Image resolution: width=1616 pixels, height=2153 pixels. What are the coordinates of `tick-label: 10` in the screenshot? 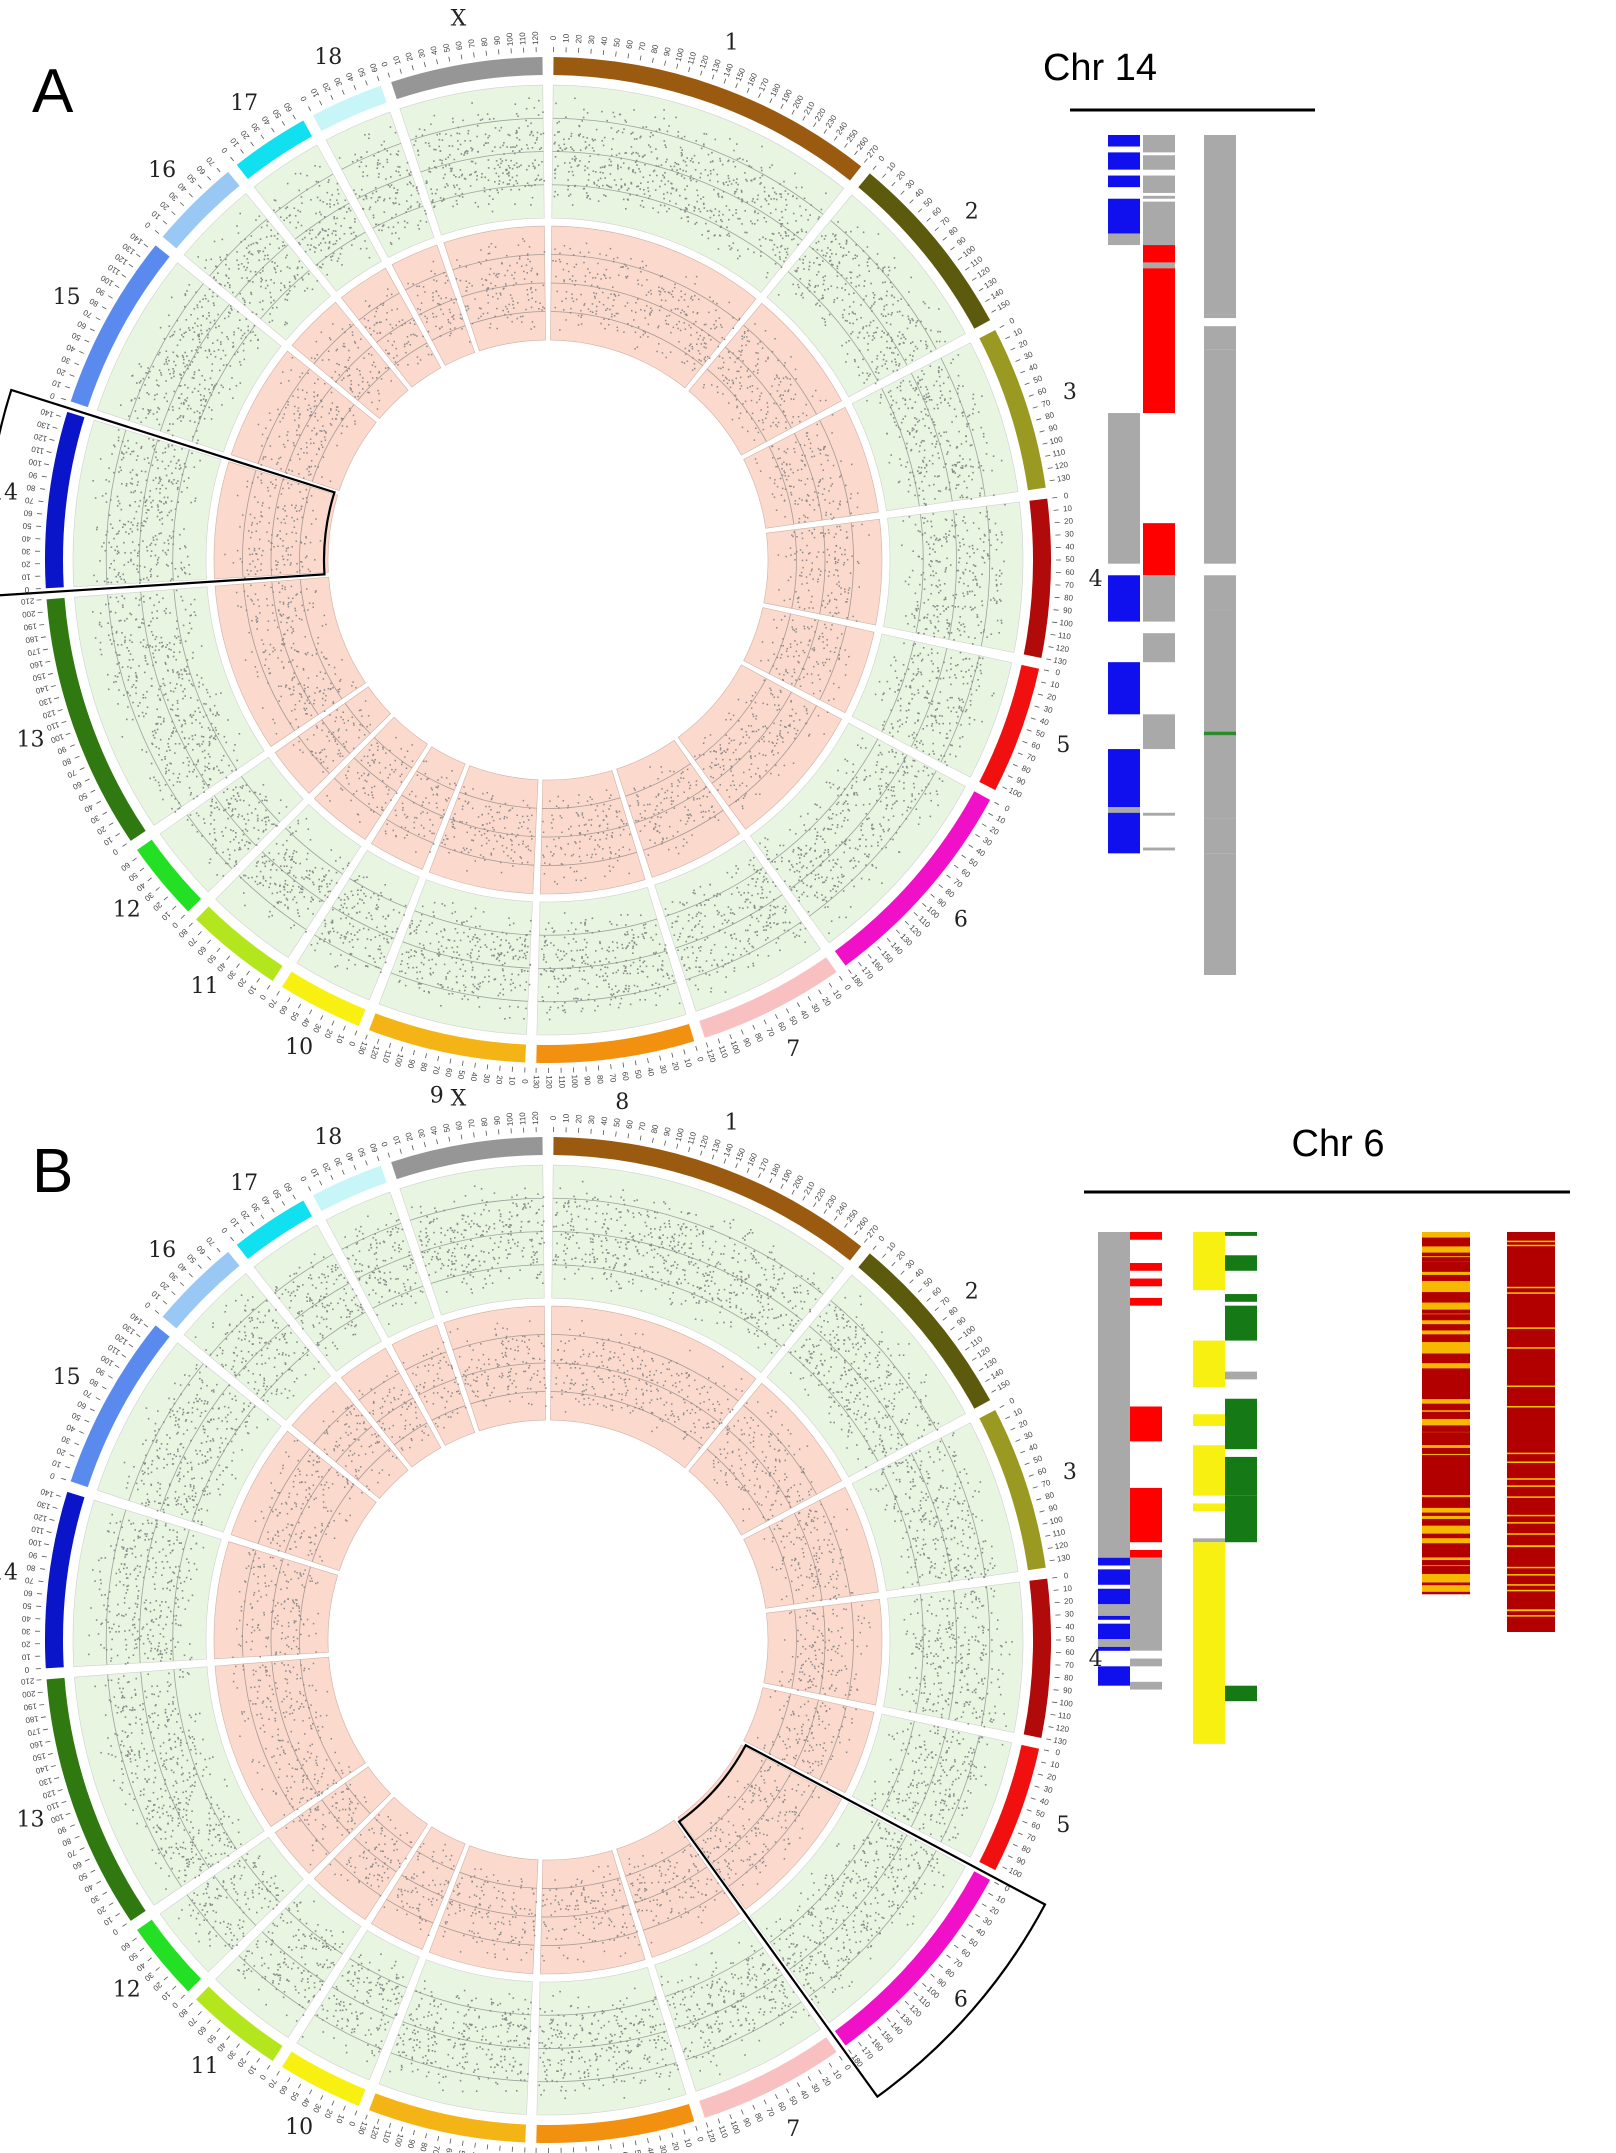 It's located at (1018, 332).